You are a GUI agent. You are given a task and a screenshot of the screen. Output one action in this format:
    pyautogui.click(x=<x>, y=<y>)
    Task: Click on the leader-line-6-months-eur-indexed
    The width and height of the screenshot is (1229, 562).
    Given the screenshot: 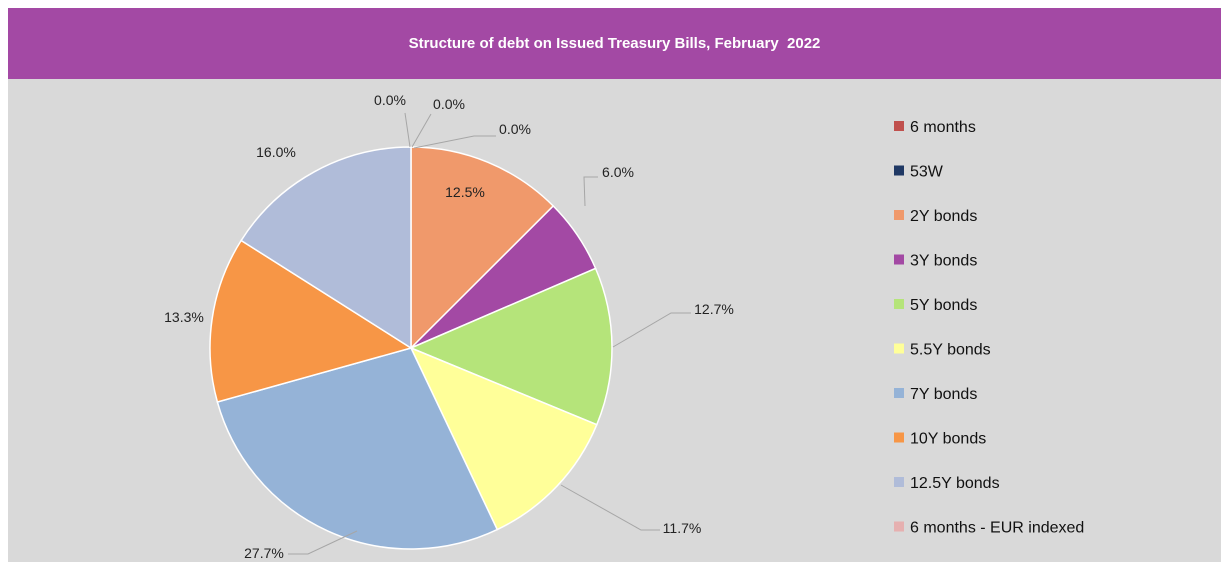 What is the action you would take?
    pyautogui.click(x=454, y=142)
    